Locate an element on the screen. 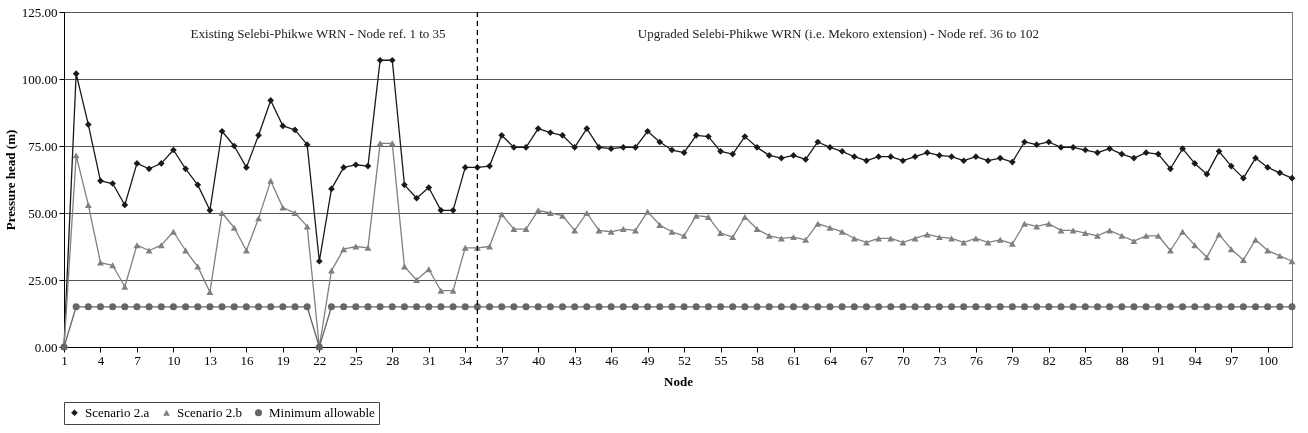 This screenshot has height=433, width=1308. legend-label: Scenario 2.a is located at coordinates (117, 412).